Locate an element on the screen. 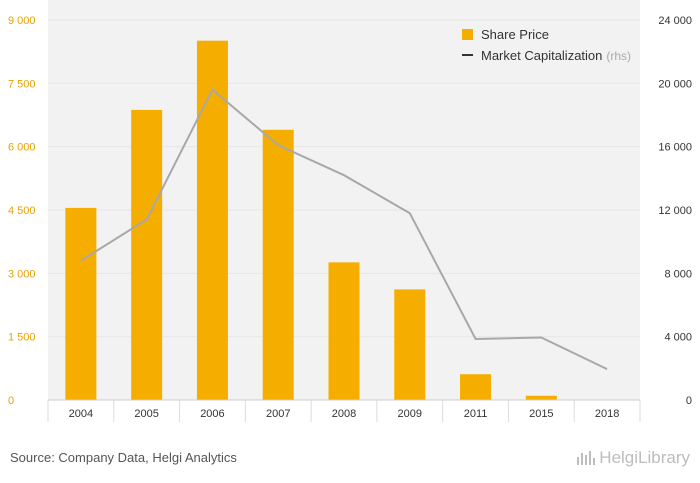 This screenshot has width=700, height=483. x-tick-label: 2007 is located at coordinates (278, 414).